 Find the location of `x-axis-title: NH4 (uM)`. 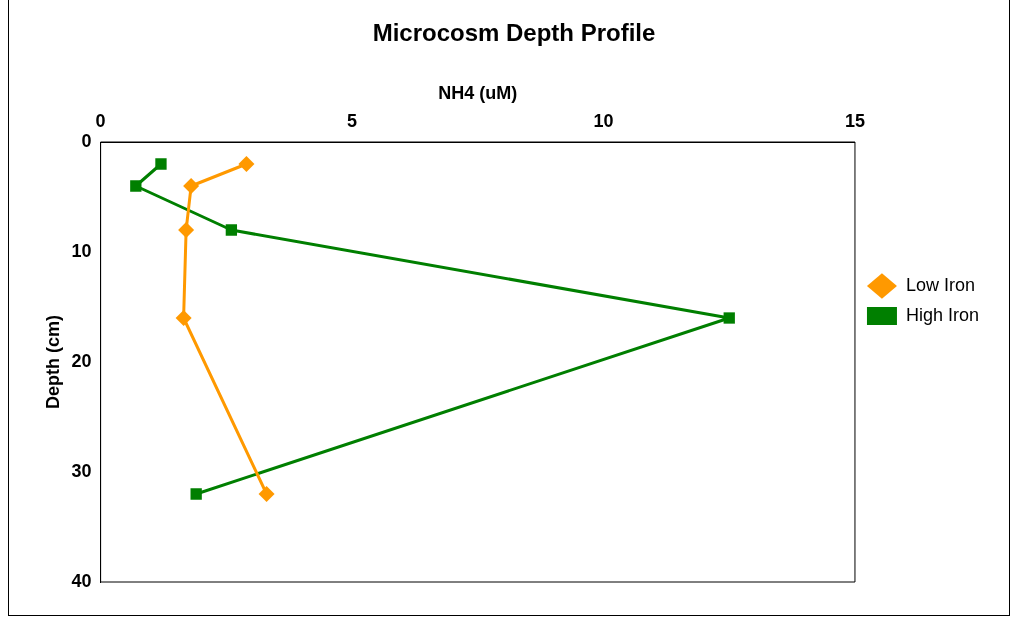

x-axis-title: NH4 (uM) is located at coordinates (478, 92).